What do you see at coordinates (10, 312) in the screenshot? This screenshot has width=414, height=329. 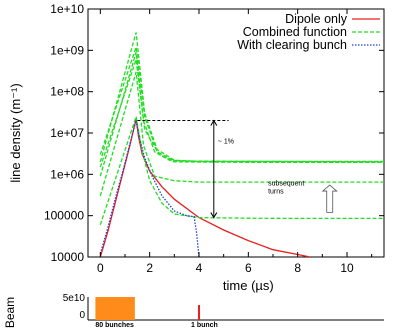 I see `beam-axis-label: Beam` at bounding box center [10, 312].